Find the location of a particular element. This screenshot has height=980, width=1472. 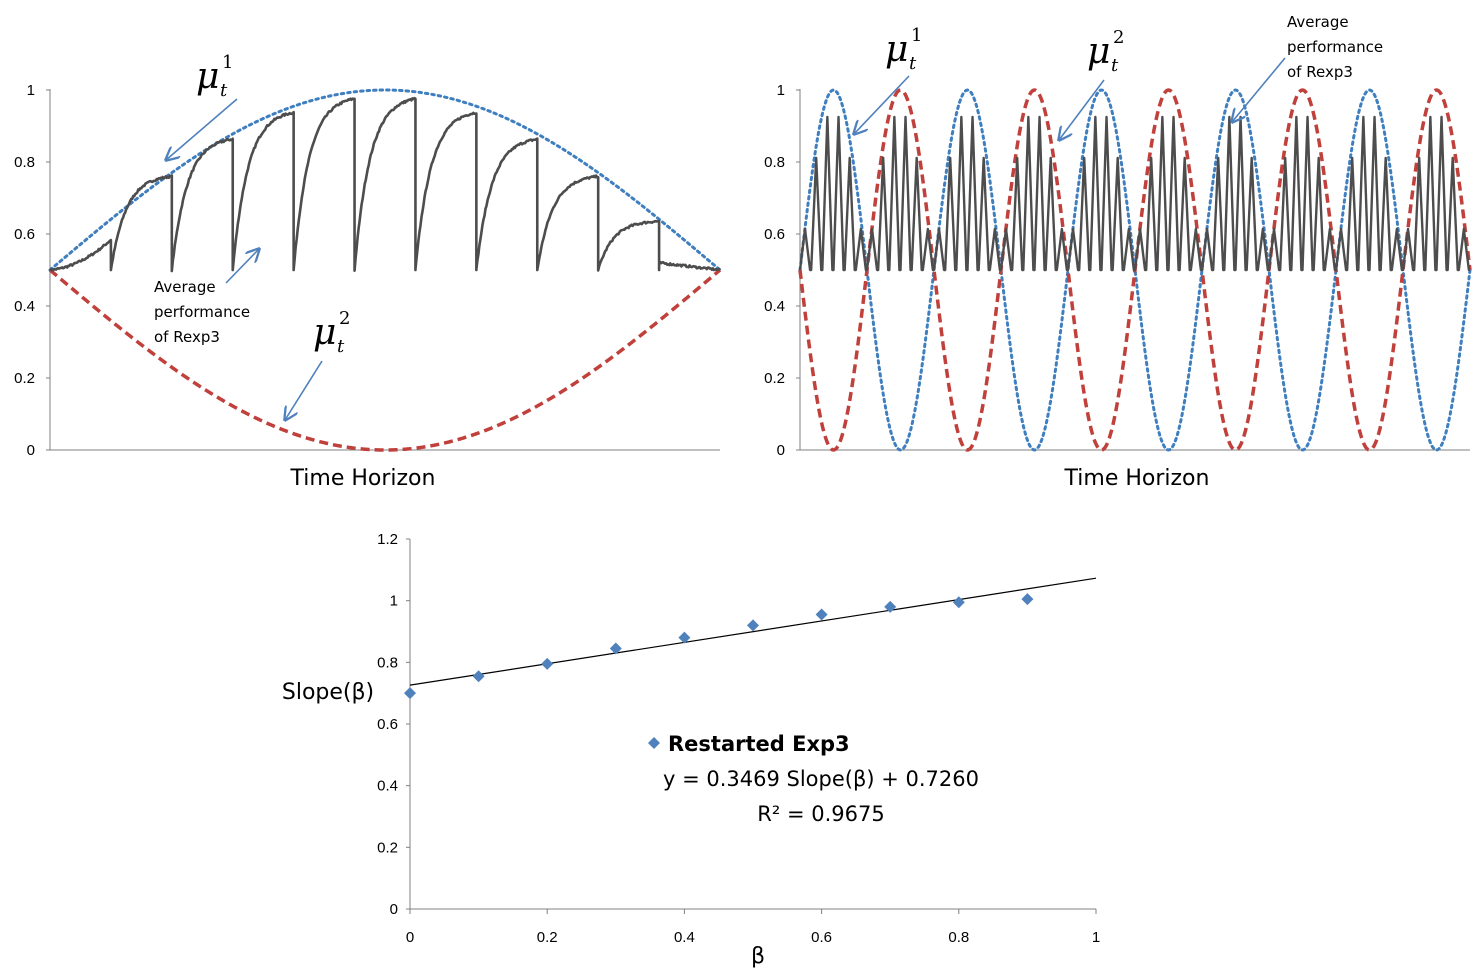

trendline is located at coordinates (753, 631).